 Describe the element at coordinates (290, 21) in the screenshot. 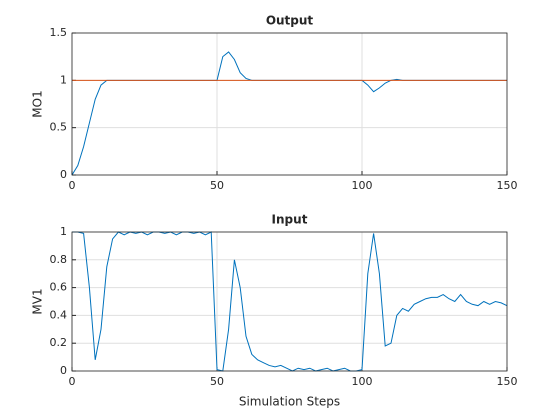

I see `chart-title: Output` at that location.